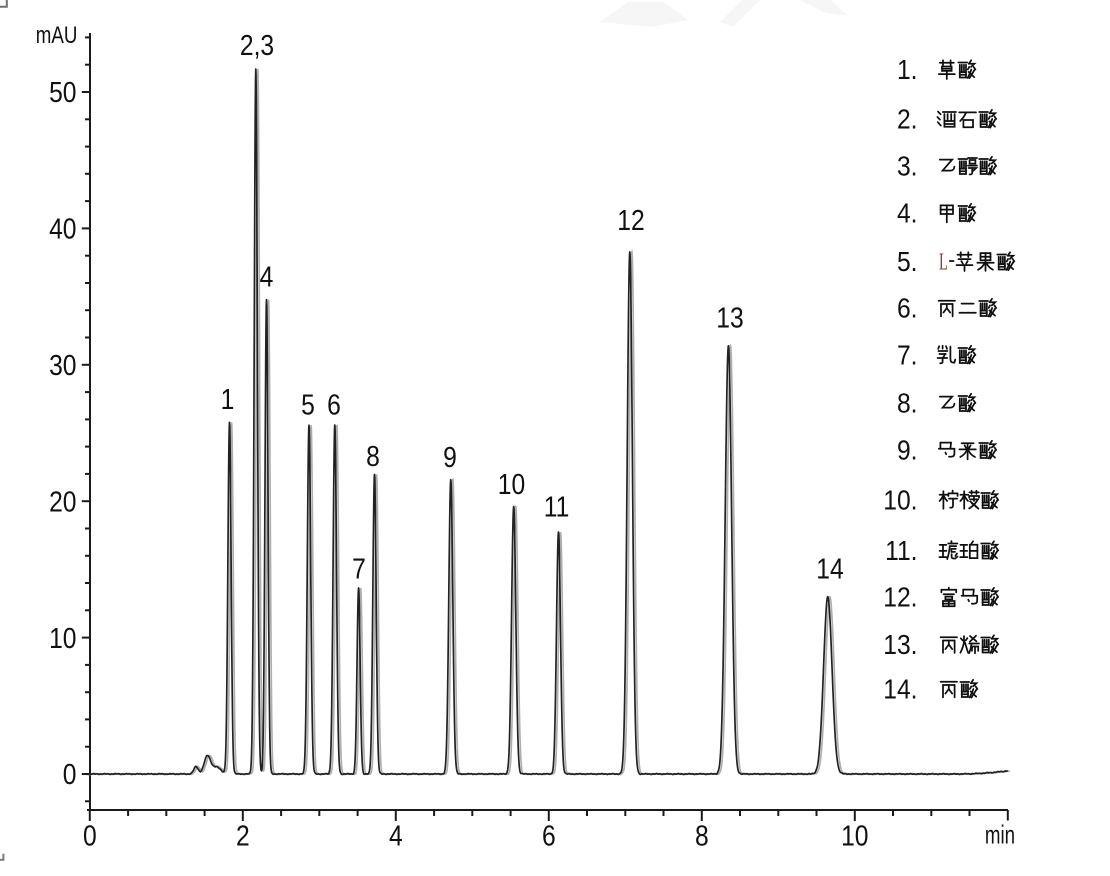  Describe the element at coordinates (1000, 834) in the screenshot. I see `svg-text: min` at that location.